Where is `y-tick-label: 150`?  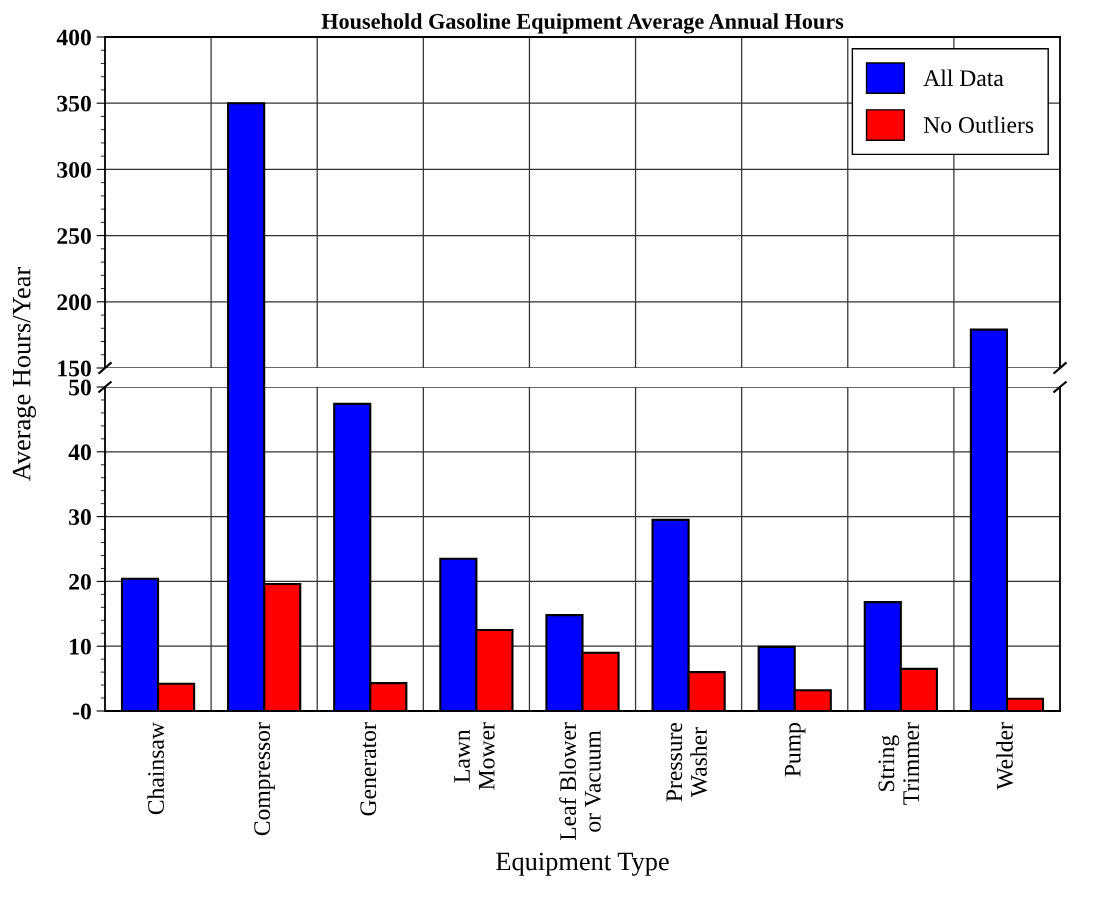
y-tick-label: 150 is located at coordinates (74, 368).